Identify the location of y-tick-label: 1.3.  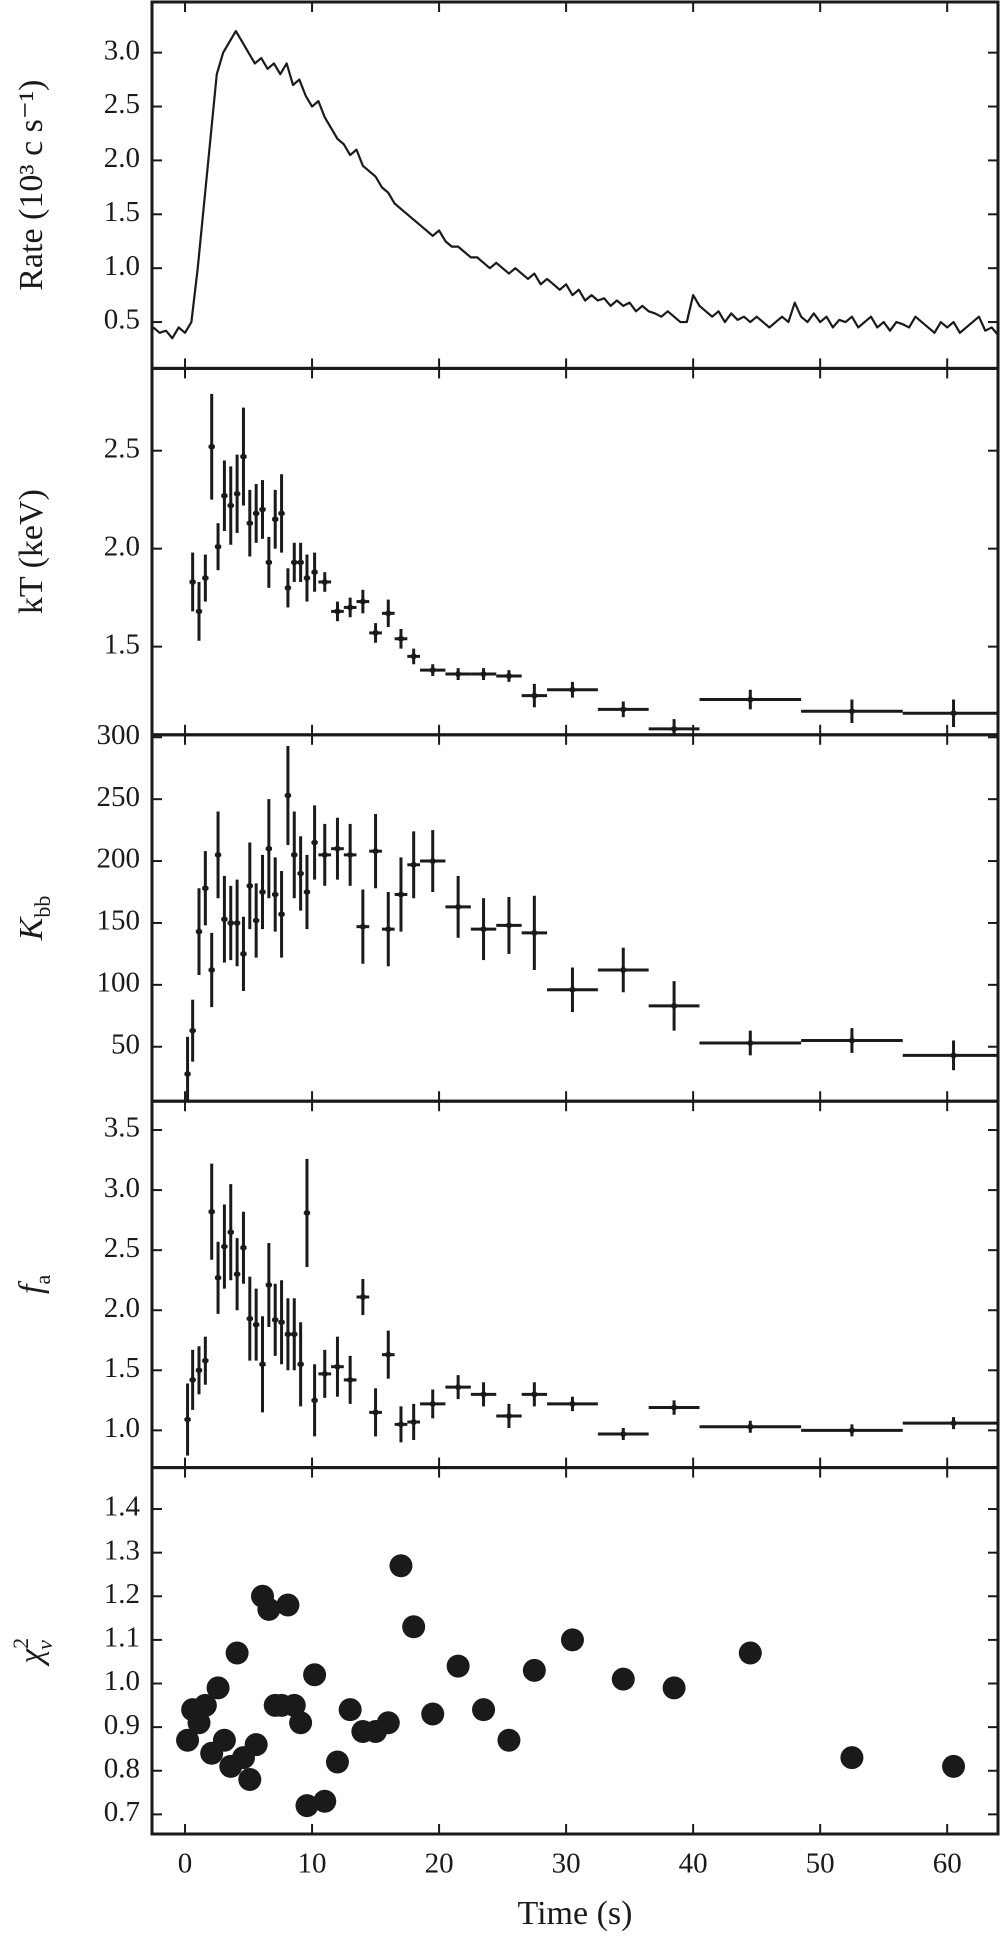
(122, 1550).